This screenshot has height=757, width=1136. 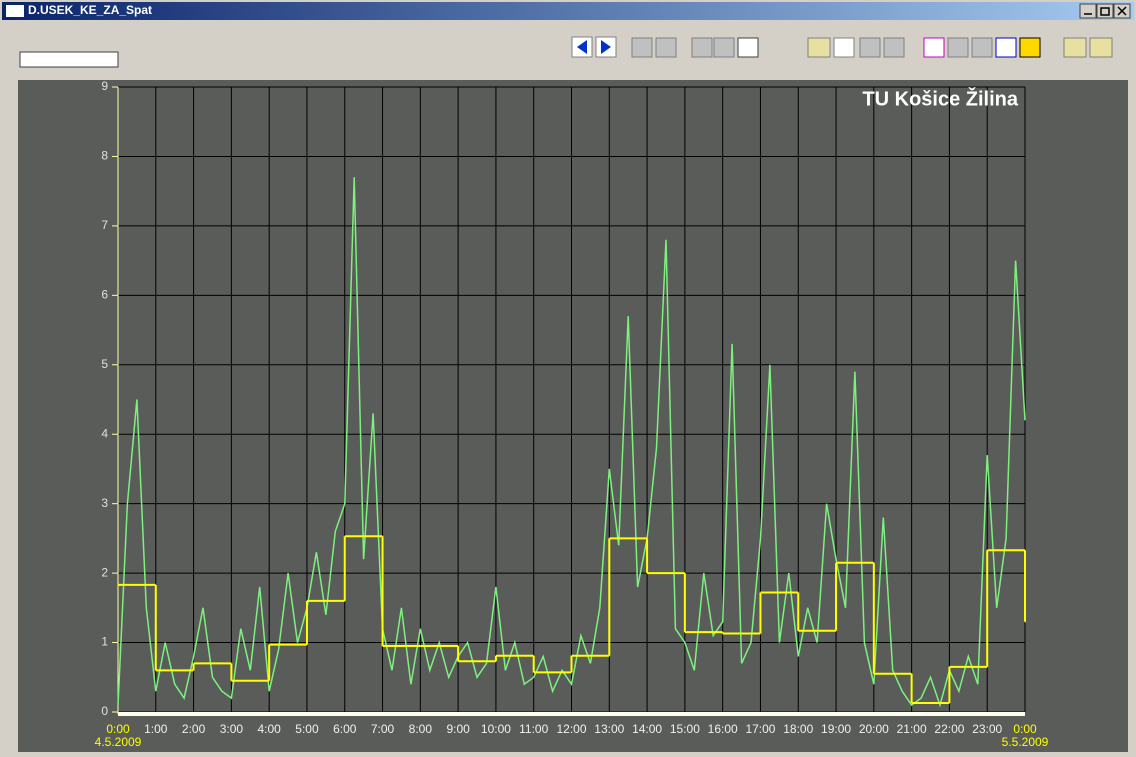 What do you see at coordinates (949, 729) in the screenshot?
I see `x-tick-label: 22:00` at bounding box center [949, 729].